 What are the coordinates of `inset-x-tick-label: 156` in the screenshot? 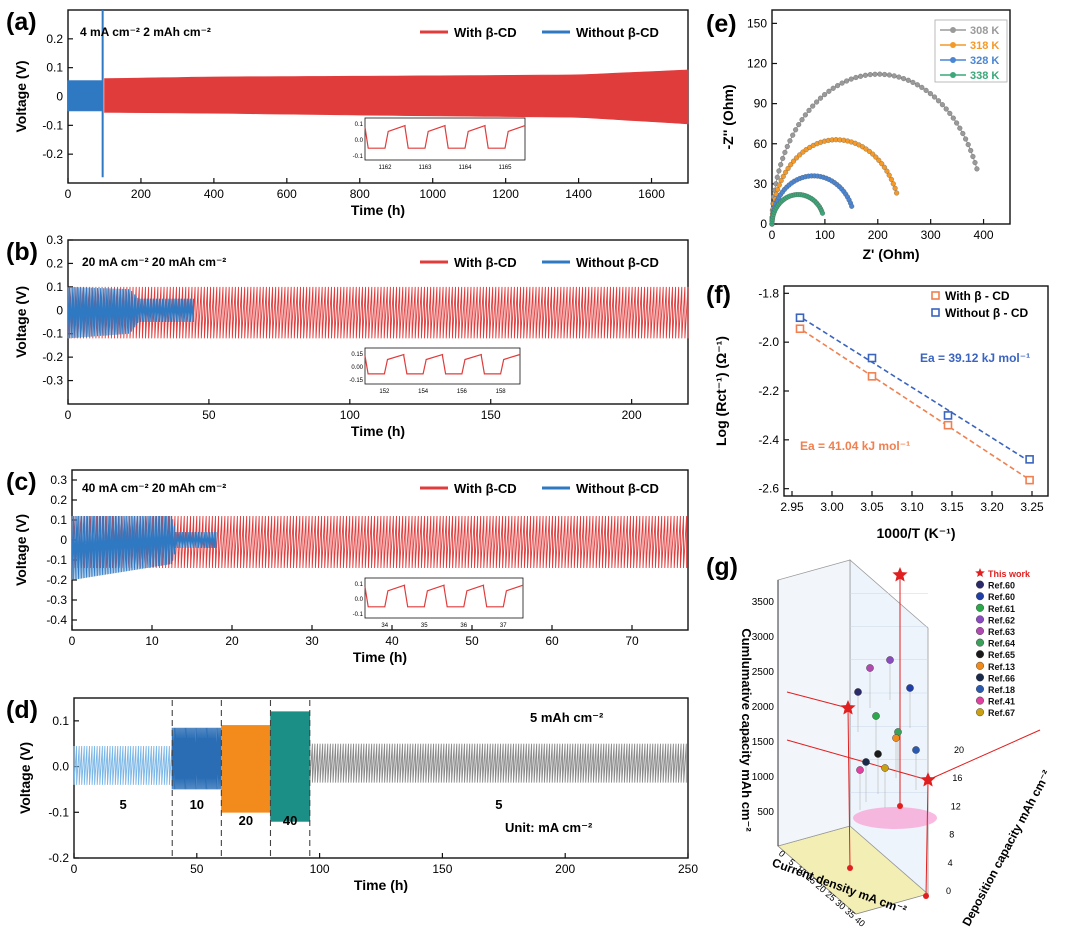 It's located at (462, 392).